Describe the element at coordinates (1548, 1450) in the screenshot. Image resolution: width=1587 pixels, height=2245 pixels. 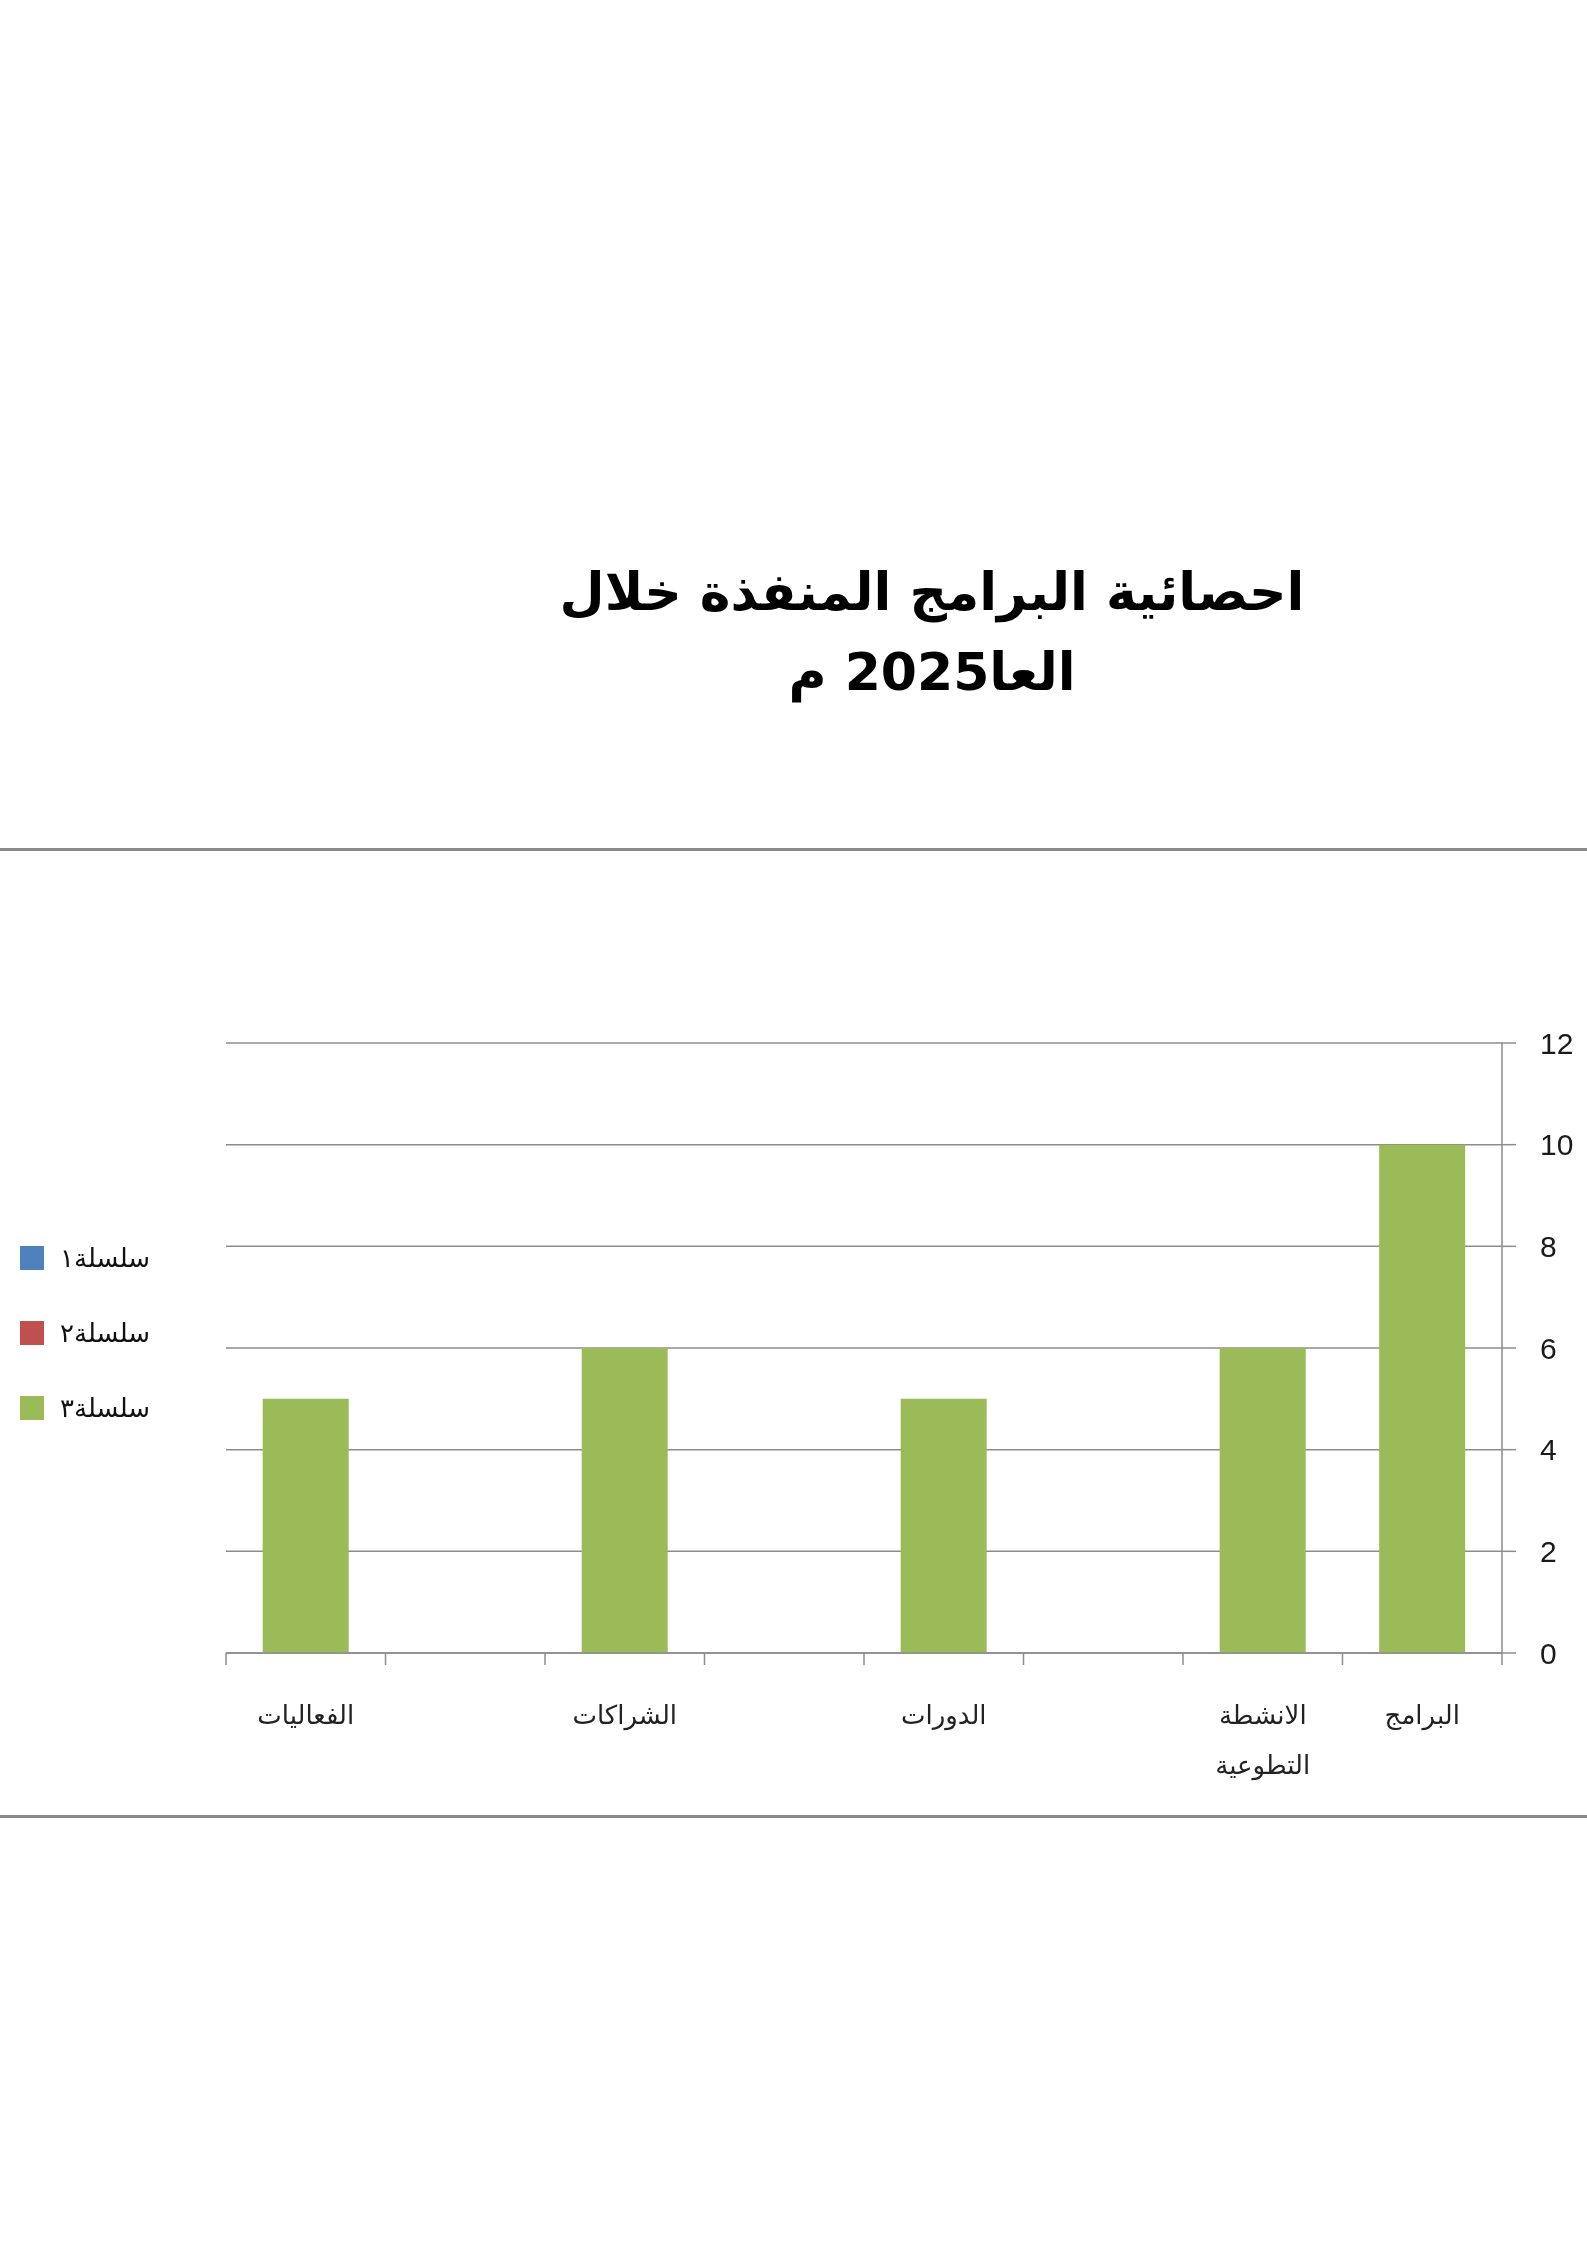
I see `y-tick-label: 4` at that location.